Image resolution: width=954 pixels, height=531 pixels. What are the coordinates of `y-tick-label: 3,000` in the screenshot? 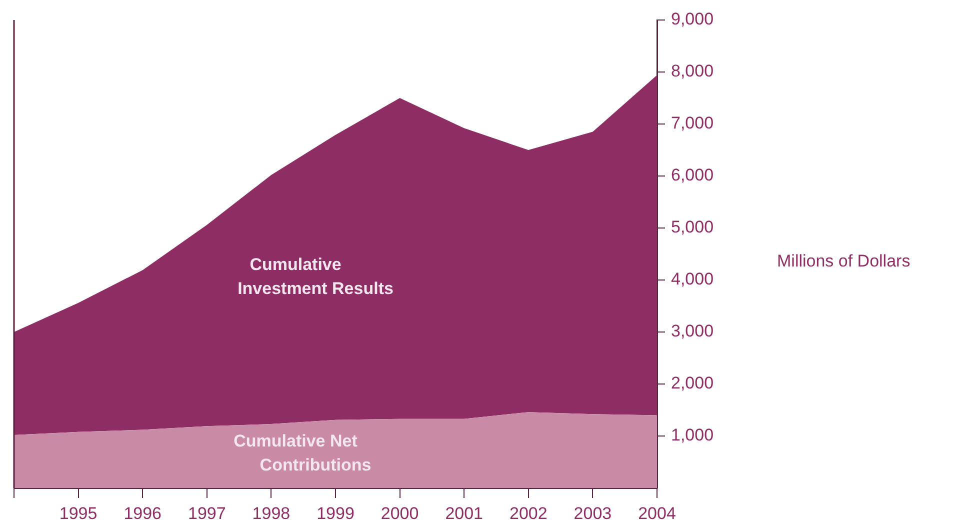 It's located at (692, 331).